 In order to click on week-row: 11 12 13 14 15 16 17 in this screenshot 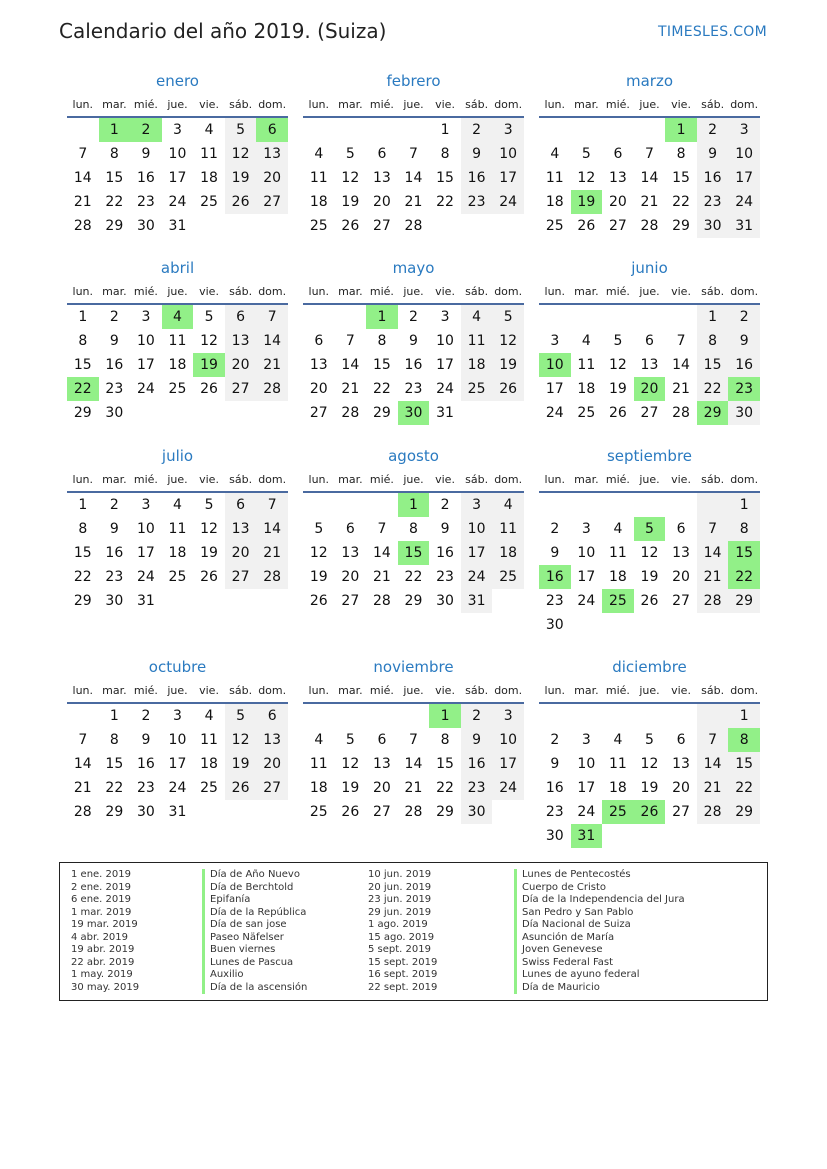, I will do `click(649, 178)`.